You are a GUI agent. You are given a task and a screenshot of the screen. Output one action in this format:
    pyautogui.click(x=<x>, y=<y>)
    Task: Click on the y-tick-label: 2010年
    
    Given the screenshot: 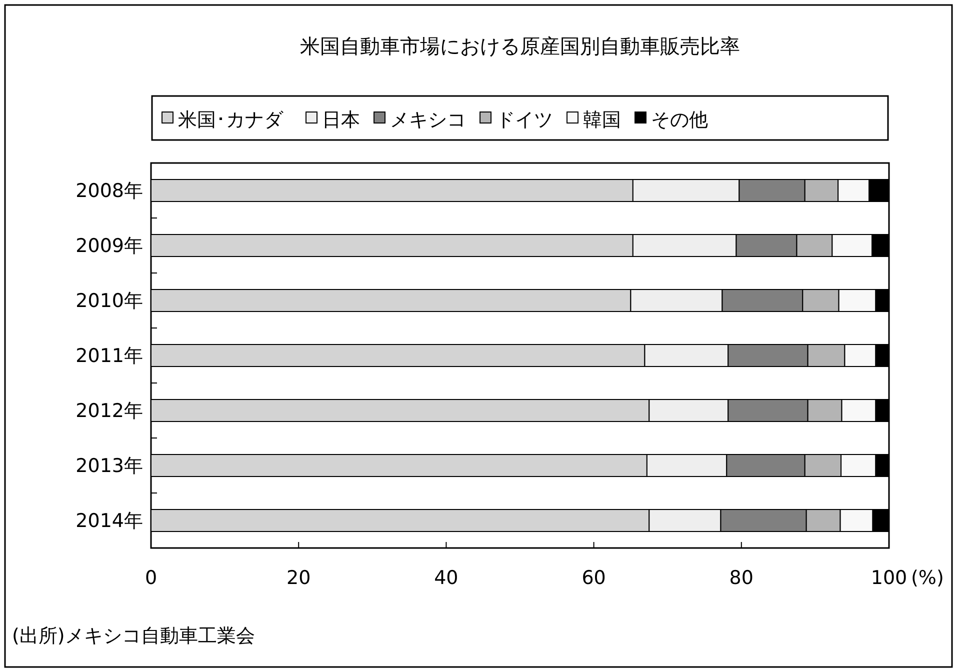 What is the action you would take?
    pyautogui.click(x=109, y=301)
    